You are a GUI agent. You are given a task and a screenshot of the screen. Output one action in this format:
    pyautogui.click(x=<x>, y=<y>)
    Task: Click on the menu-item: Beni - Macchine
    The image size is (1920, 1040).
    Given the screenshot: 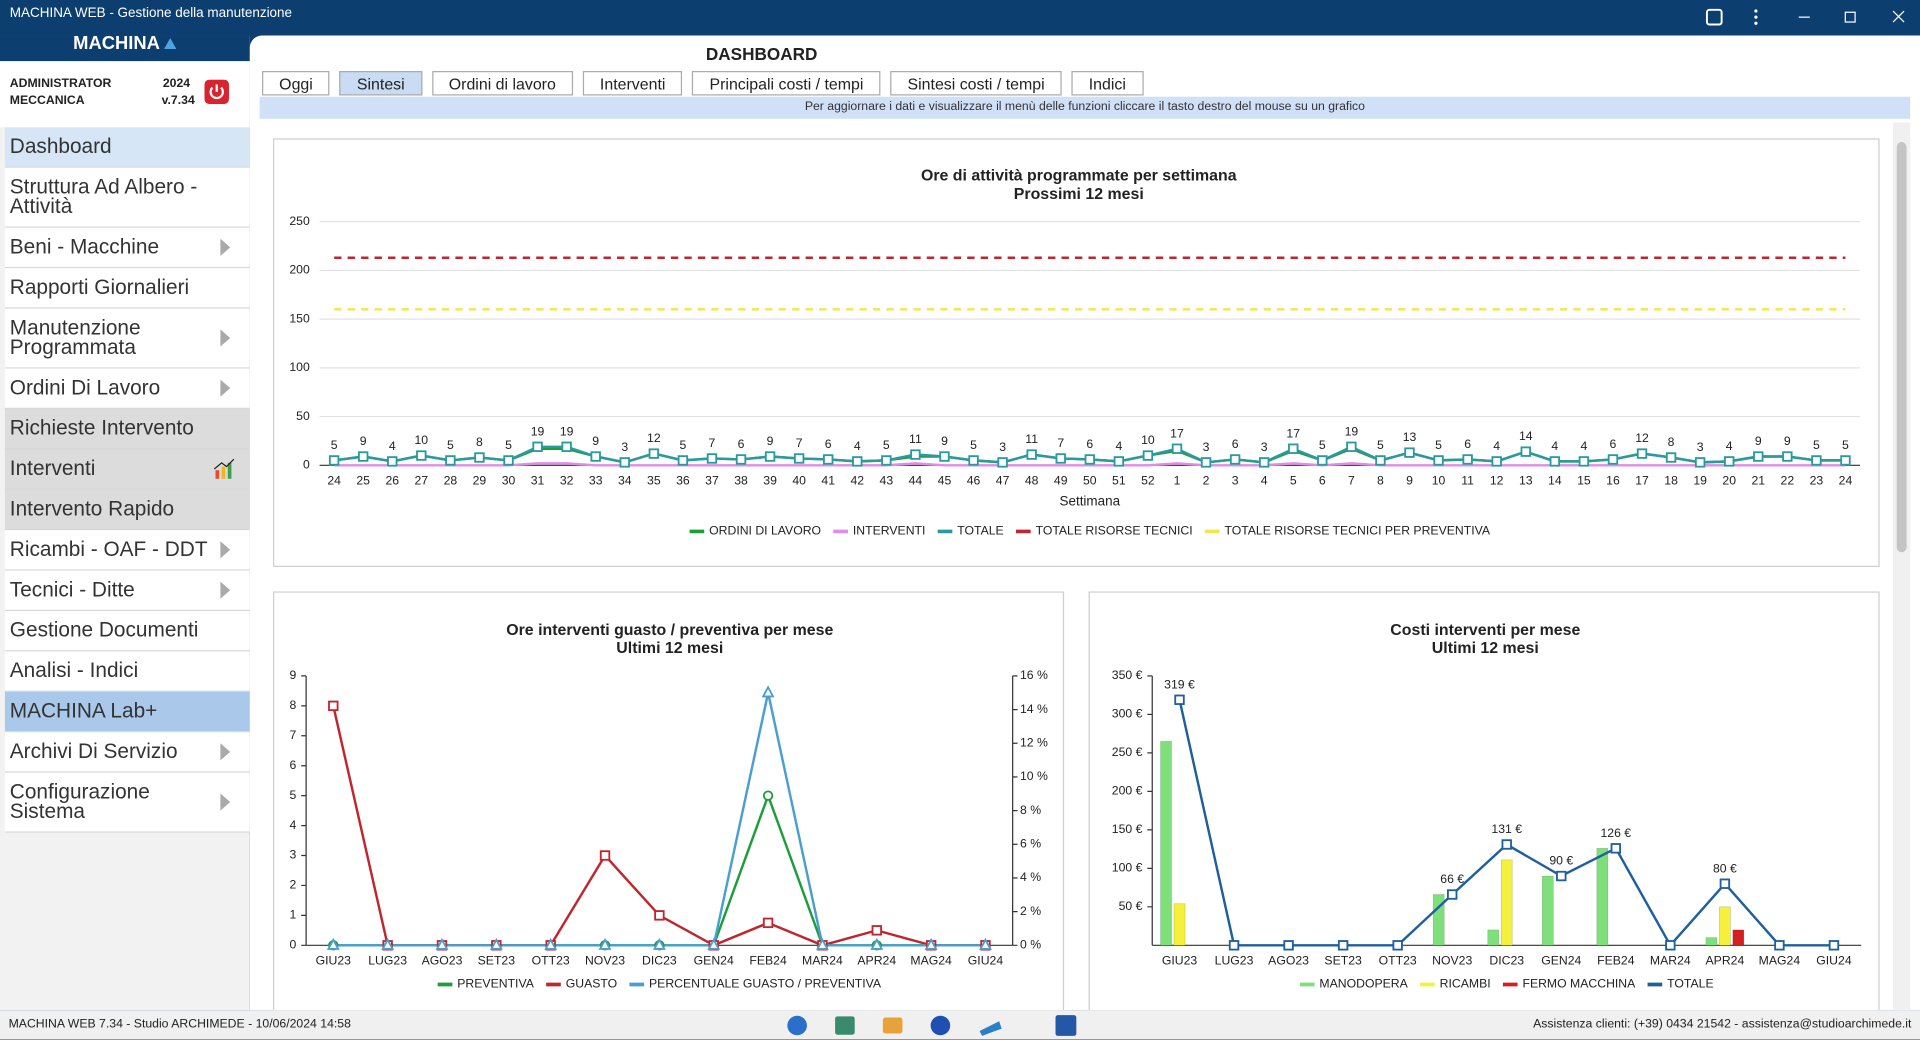 What is the action you would take?
    pyautogui.click(x=127, y=248)
    